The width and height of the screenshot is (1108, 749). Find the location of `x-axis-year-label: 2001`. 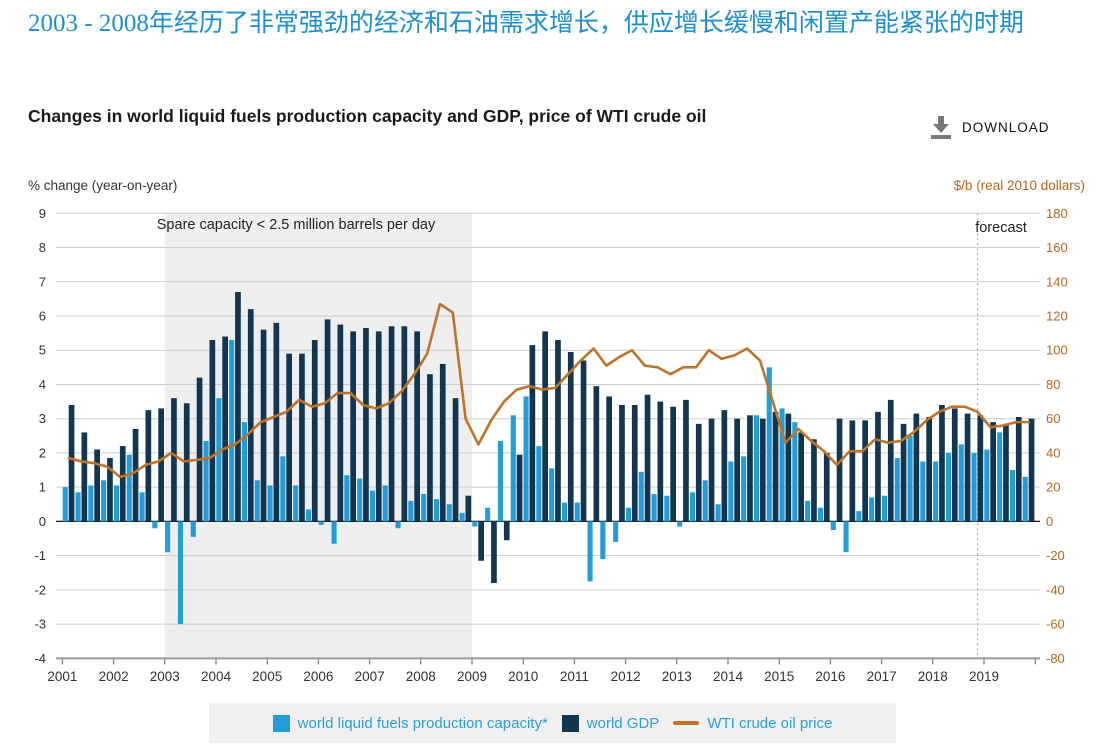

x-axis-year-label: 2001 is located at coordinates (62, 676).